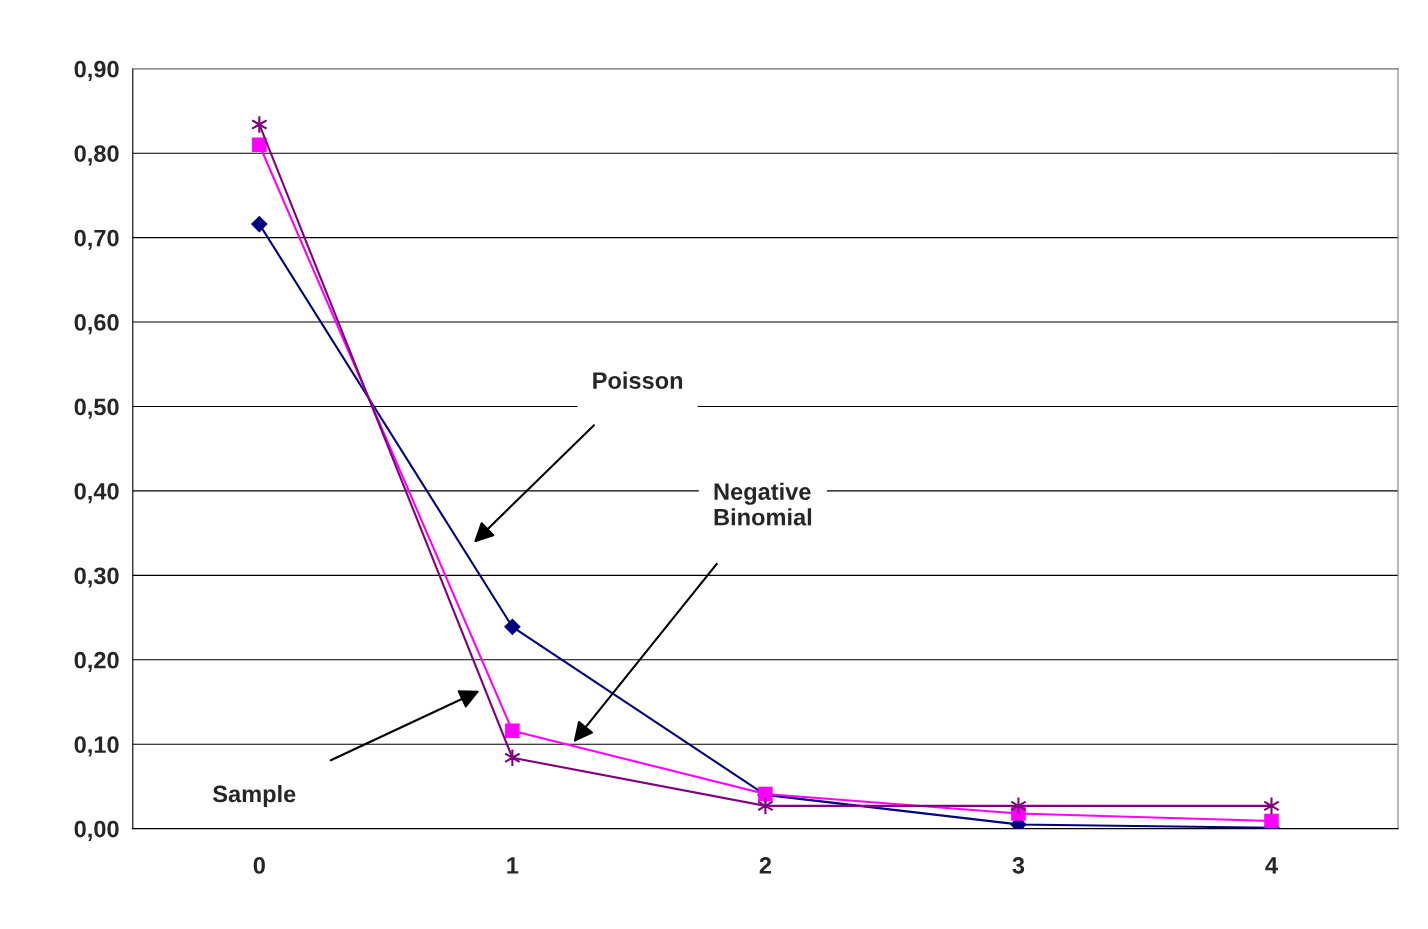 The image size is (1428, 929). What do you see at coordinates (96, 155) in the screenshot?
I see `y-tick-label: 0,80` at bounding box center [96, 155].